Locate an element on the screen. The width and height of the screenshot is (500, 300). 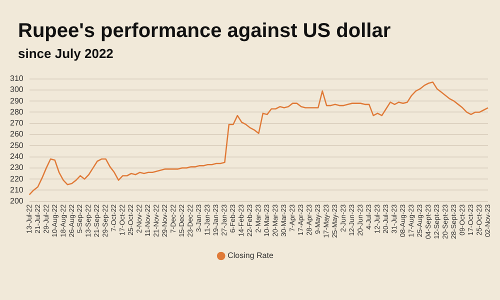
y-tick-label: 310 is located at coordinates (17, 79).